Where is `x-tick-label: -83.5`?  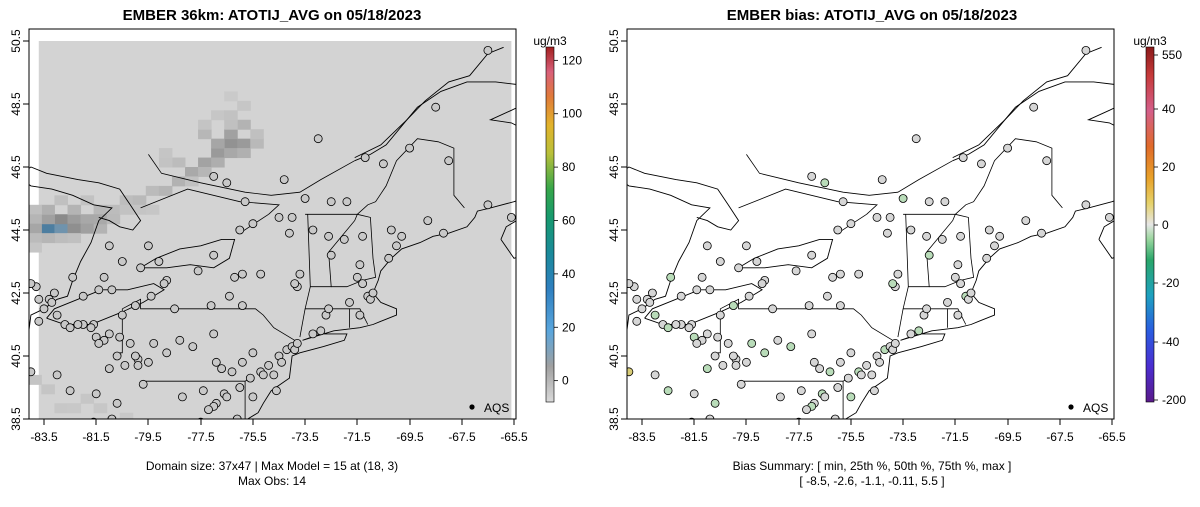
x-tick-label: -83.5 is located at coordinates (44, 437).